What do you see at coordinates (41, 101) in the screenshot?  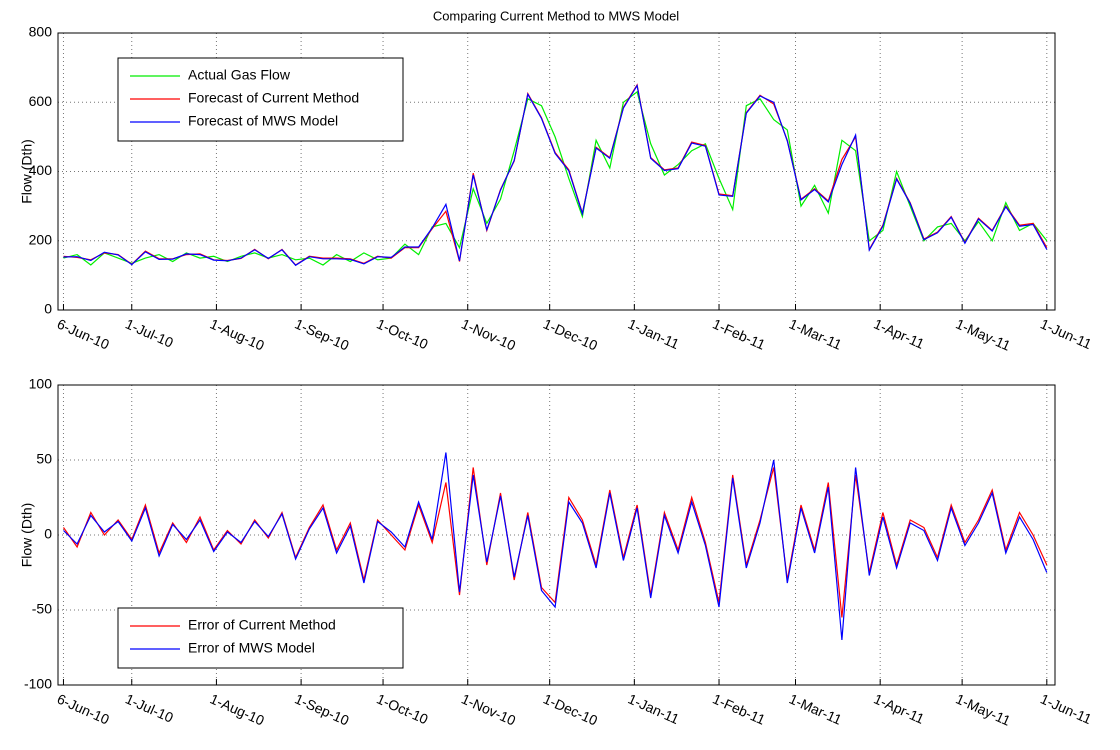 I see `y-tick-label: 600` at bounding box center [41, 101].